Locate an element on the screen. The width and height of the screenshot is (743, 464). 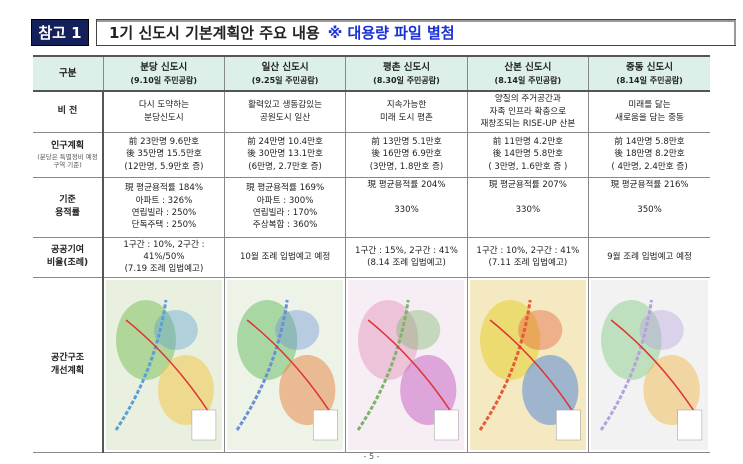
population-cell: 前 11만명 4.2만호 後 14만명 5.8만호( 3만명, 1.6만호 증 ) is located at coordinates (528, 154).